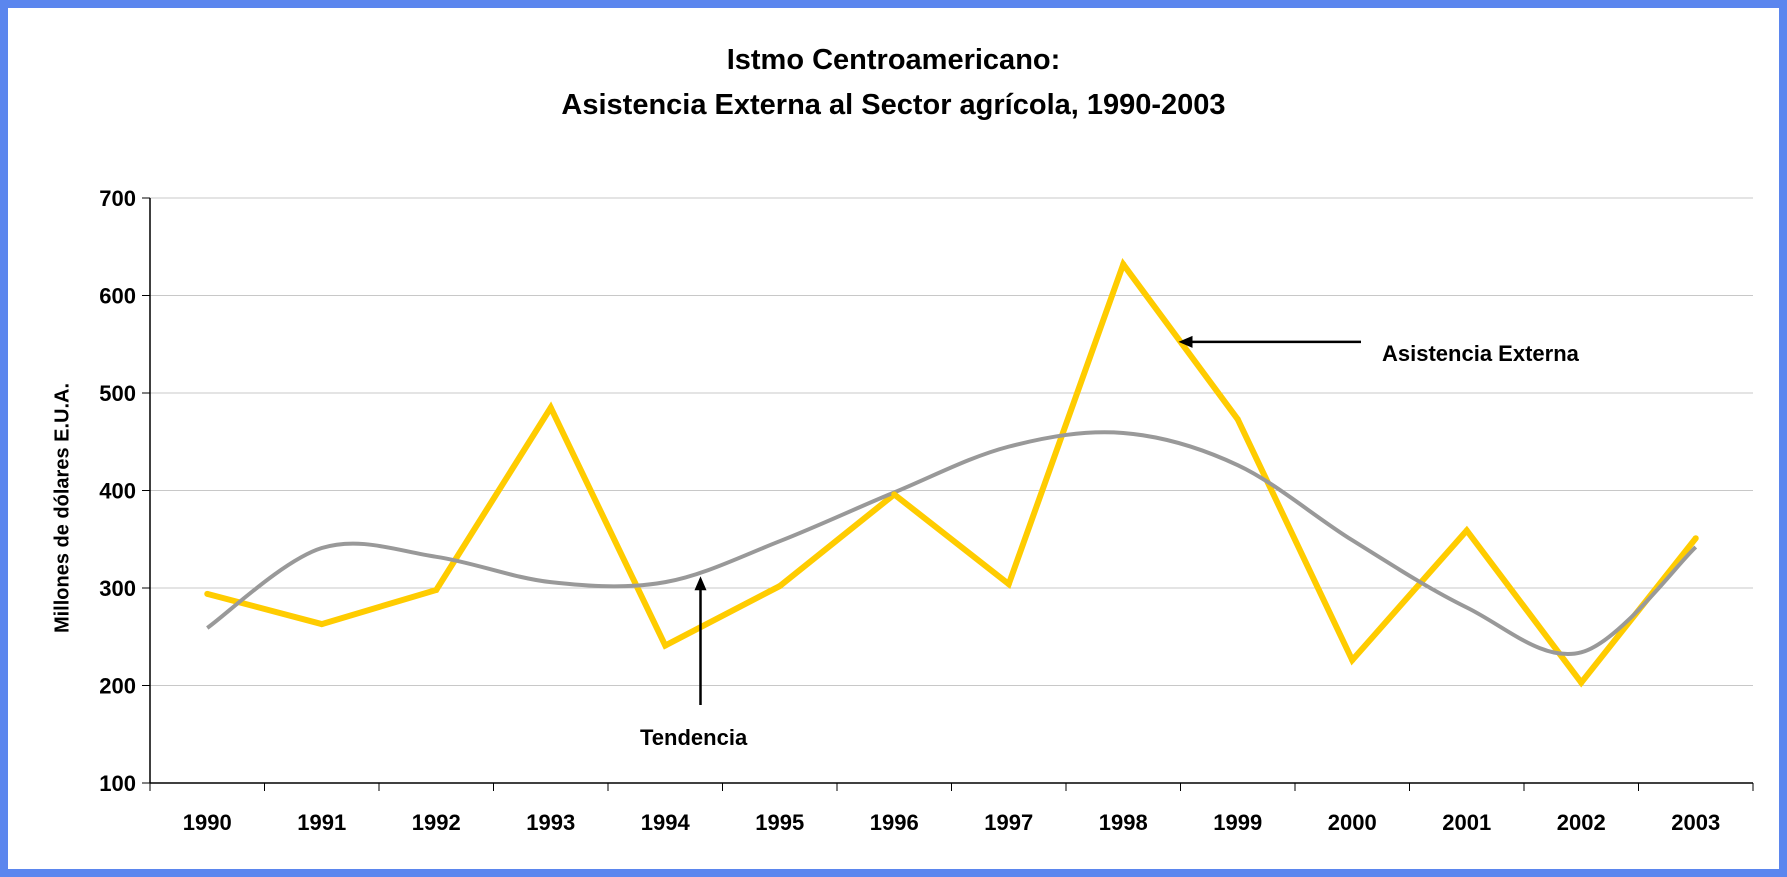 Image resolution: width=1787 pixels, height=877 pixels. I want to click on y-tick-label-300: 300, so click(117, 588).